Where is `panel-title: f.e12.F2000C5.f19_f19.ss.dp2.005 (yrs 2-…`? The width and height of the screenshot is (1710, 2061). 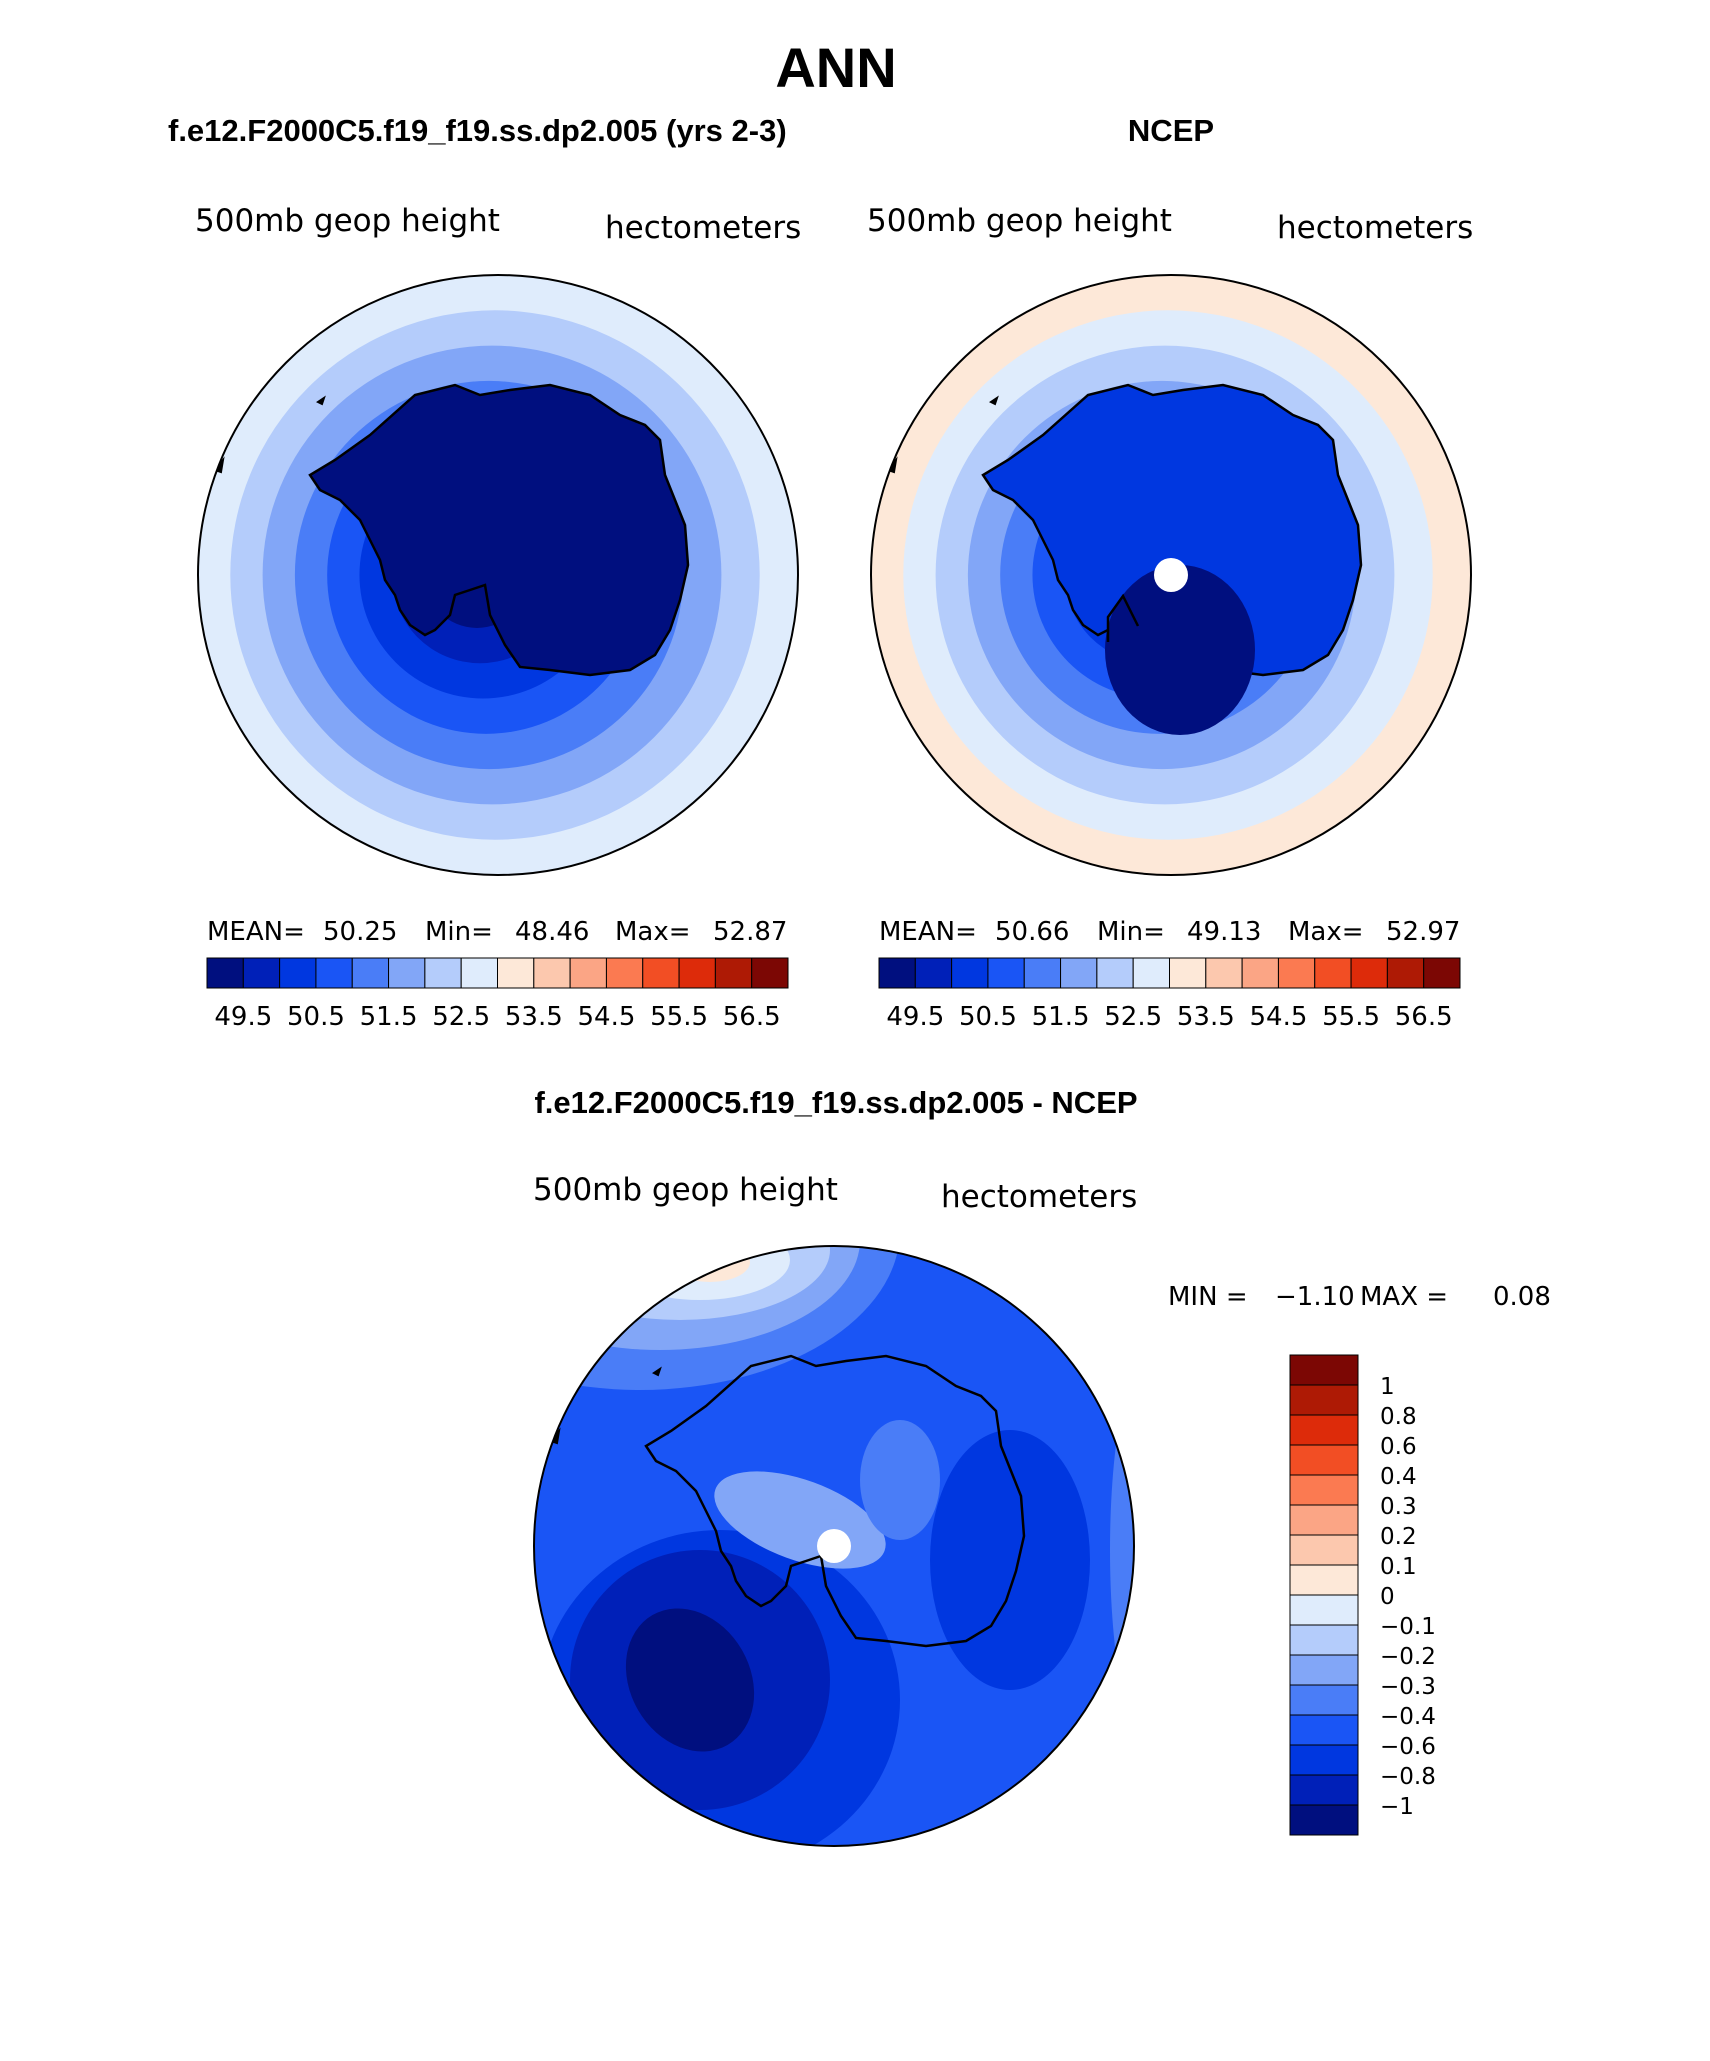
panel-title: f.e12.F2000C5.f19_f19.ss.dp2.005 (yrs 2-… is located at coordinates (477, 130).